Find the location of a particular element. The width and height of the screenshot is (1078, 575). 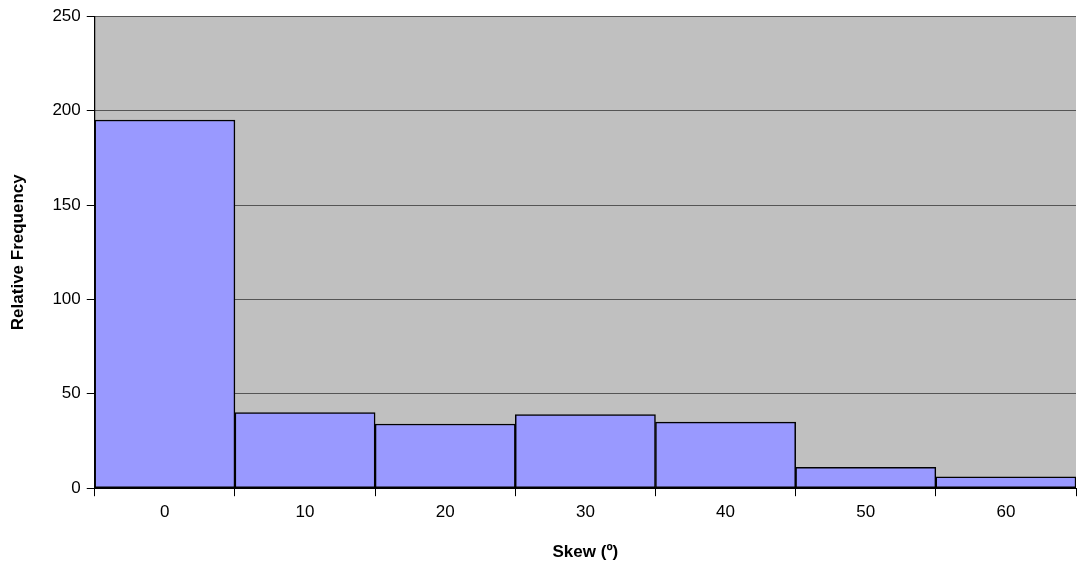

x-axis-title: Skew (º) is located at coordinates (585, 552).